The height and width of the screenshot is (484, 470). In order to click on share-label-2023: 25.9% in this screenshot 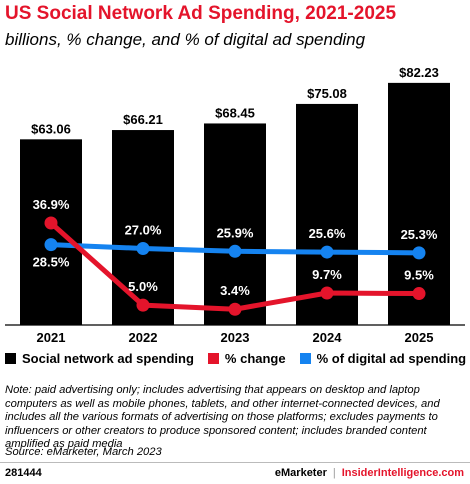, I will do `click(235, 232)`.